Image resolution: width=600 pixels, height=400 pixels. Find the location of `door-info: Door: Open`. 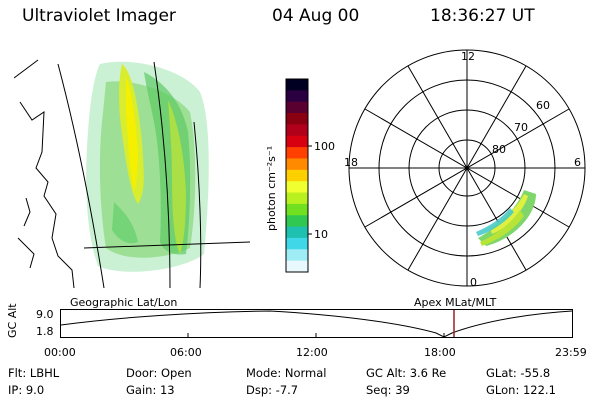

door-info: Door: Open is located at coordinates (159, 373).